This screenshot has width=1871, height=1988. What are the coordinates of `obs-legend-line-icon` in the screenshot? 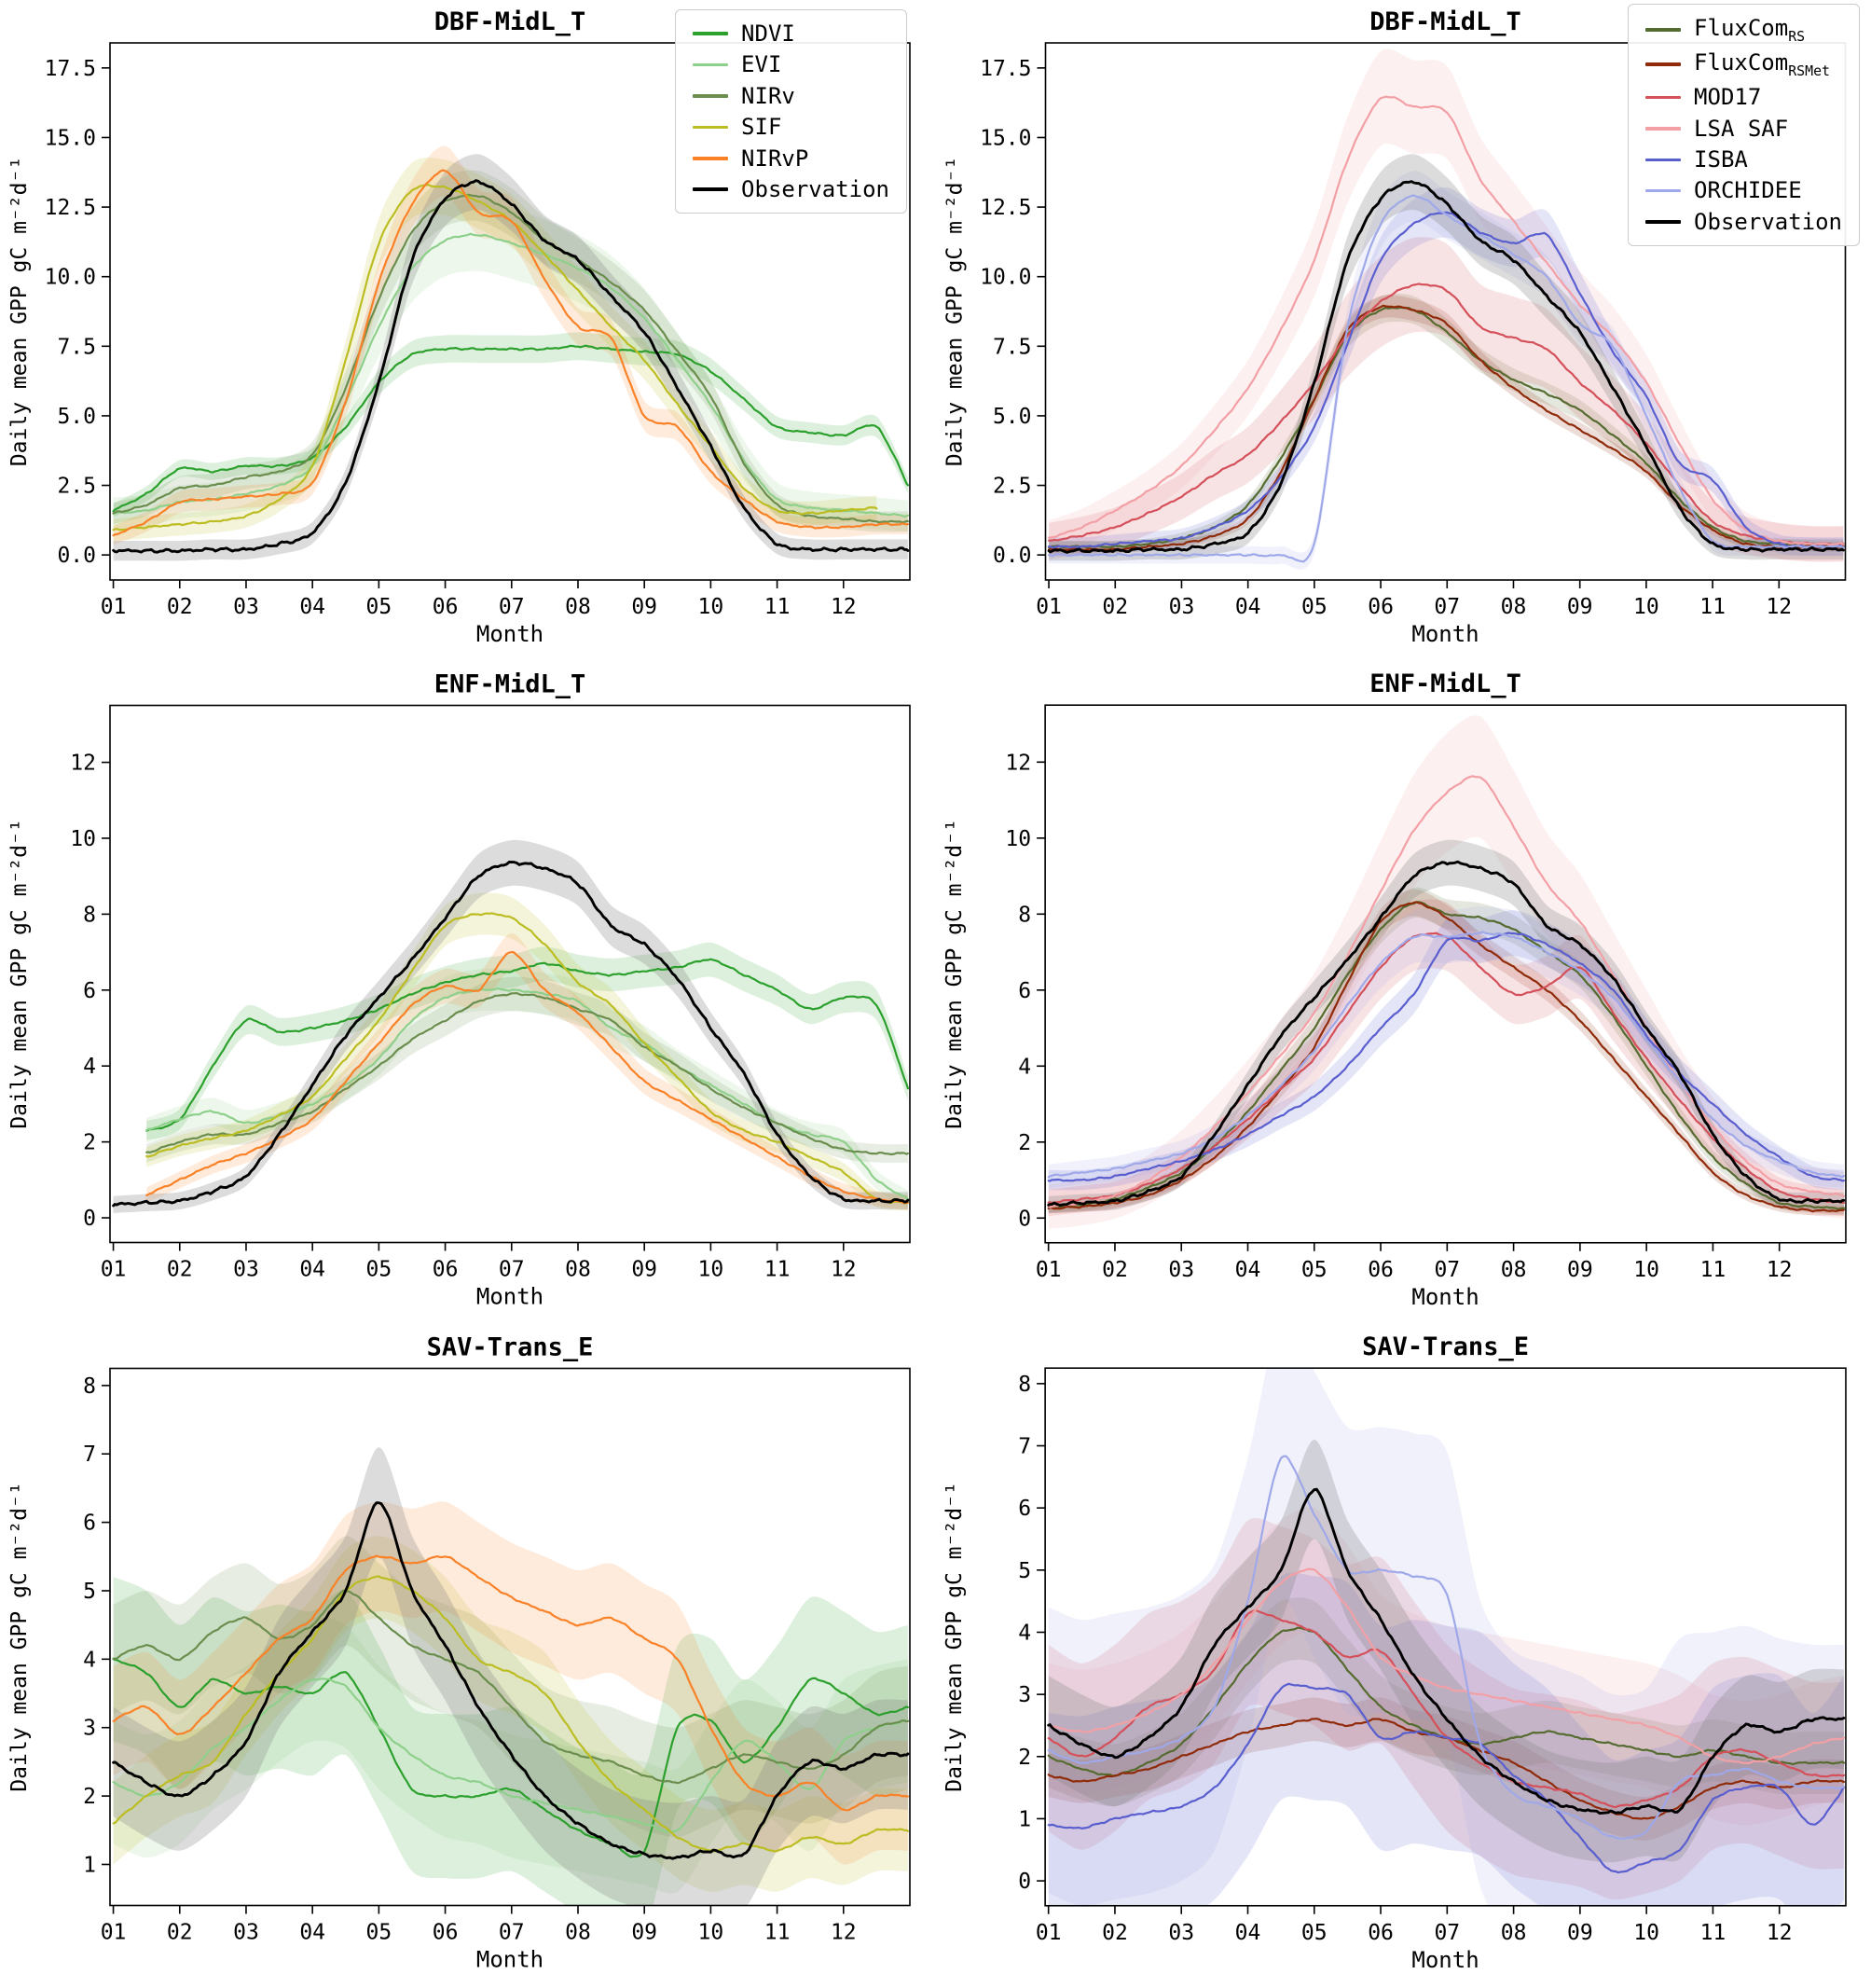 It's located at (711, 189).